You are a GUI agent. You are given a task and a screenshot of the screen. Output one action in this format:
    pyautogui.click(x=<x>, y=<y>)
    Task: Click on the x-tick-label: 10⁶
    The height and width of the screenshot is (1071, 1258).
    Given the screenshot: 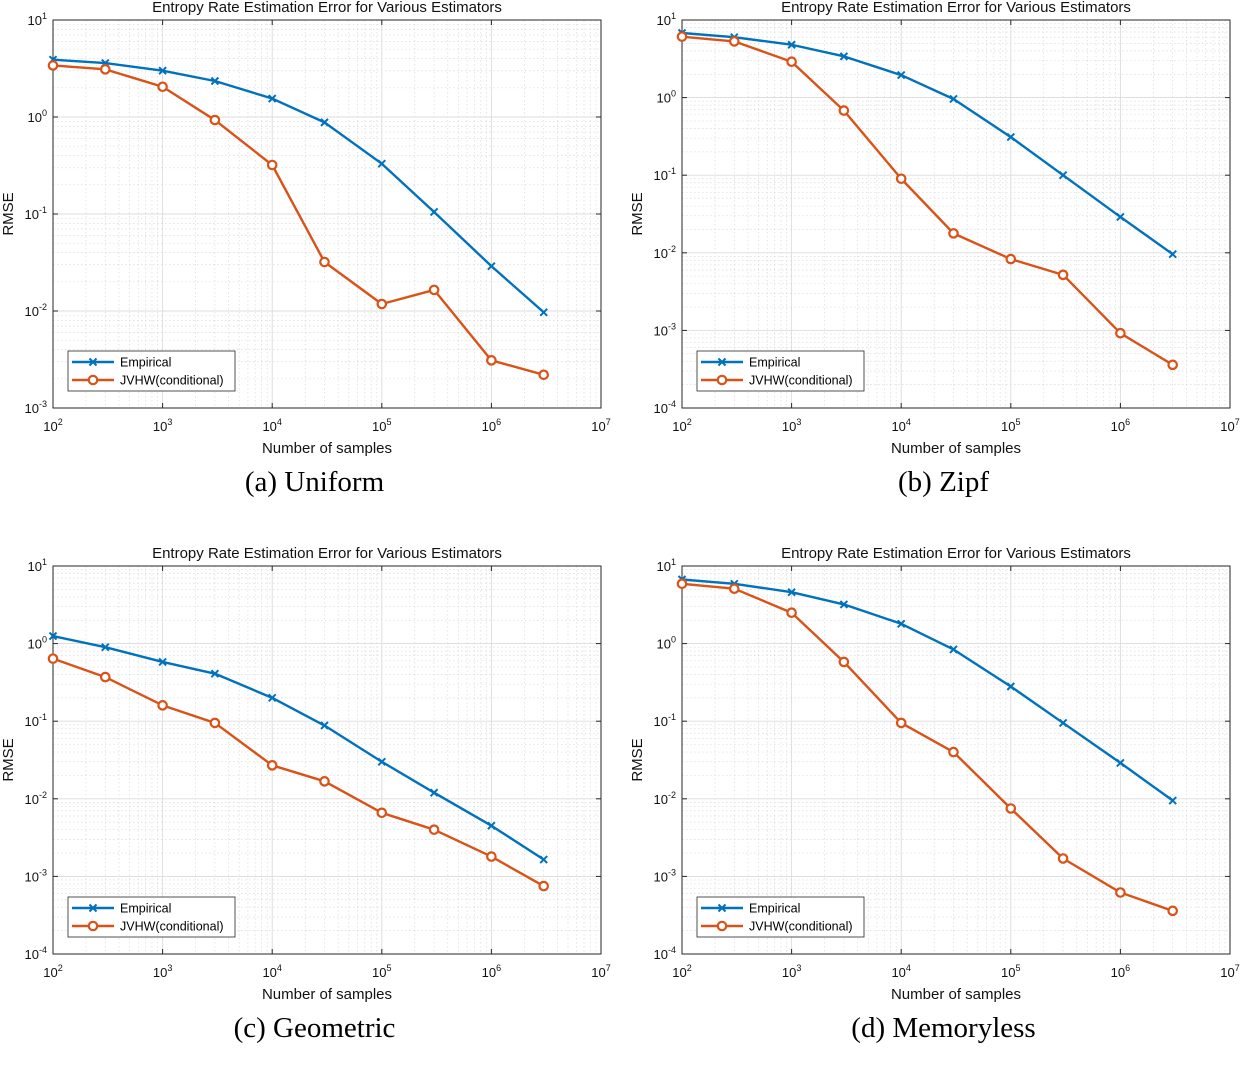 What is the action you would take?
    pyautogui.click(x=1120, y=425)
    